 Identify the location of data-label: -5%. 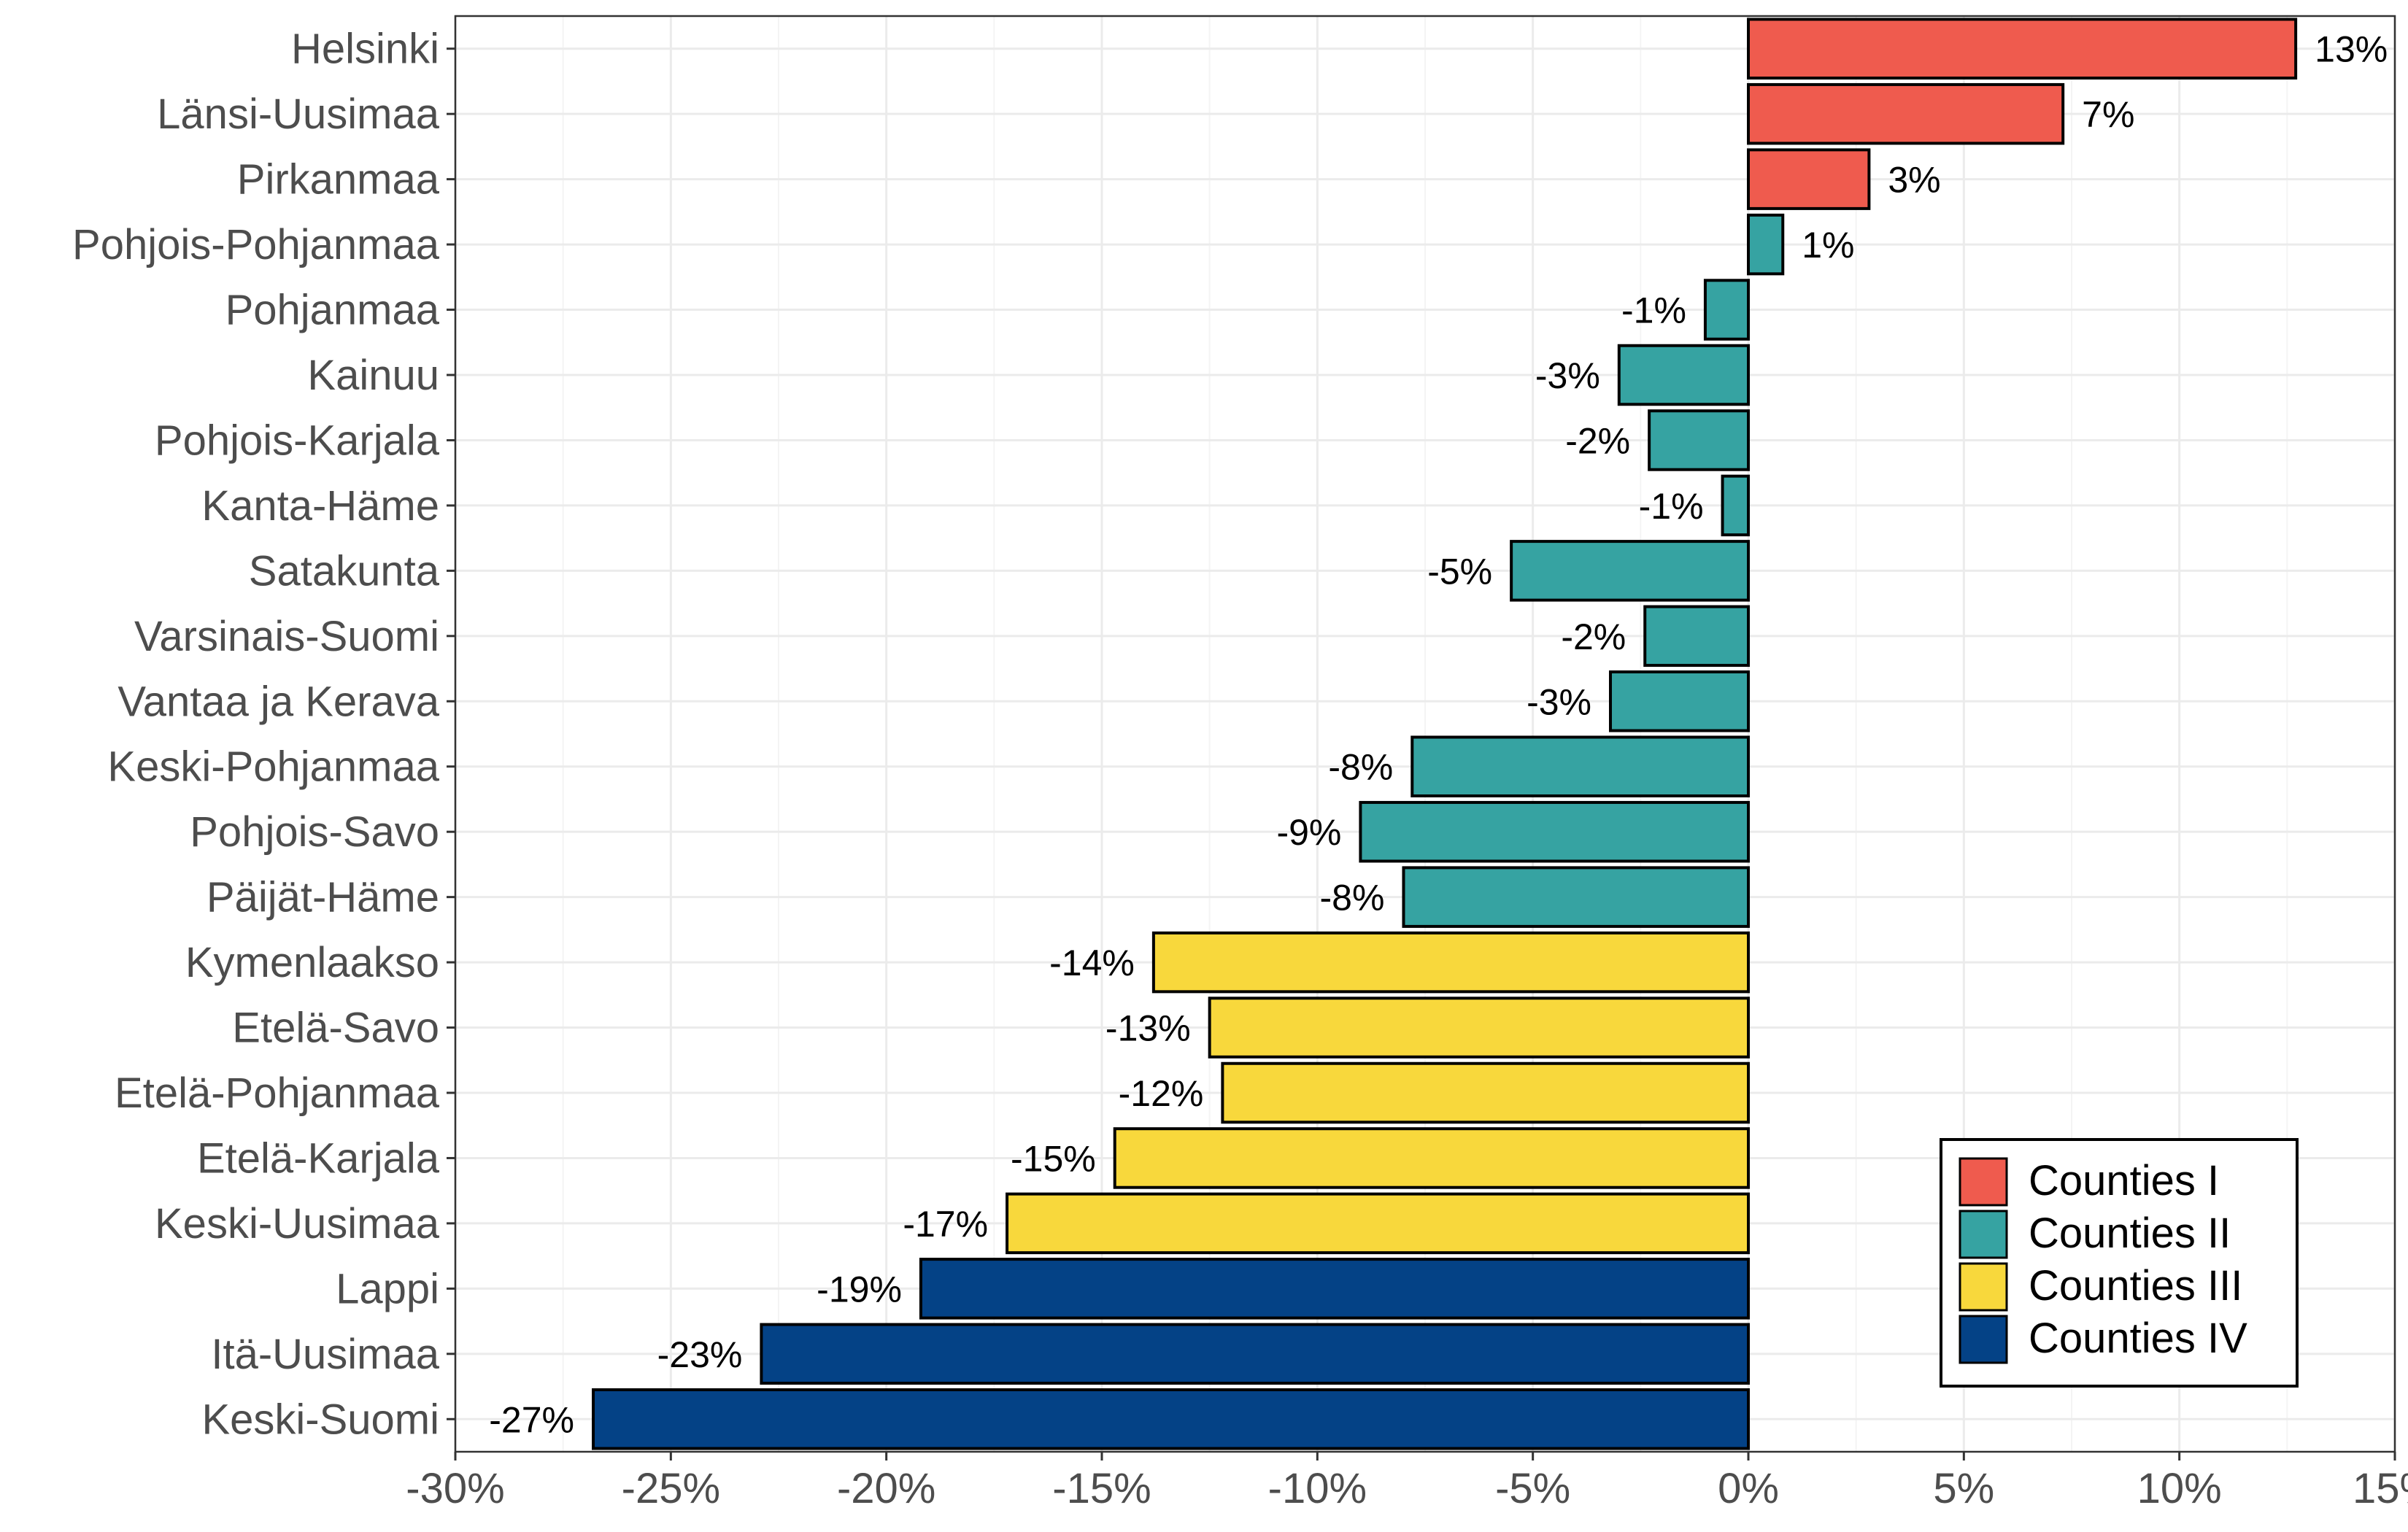
(1459, 572).